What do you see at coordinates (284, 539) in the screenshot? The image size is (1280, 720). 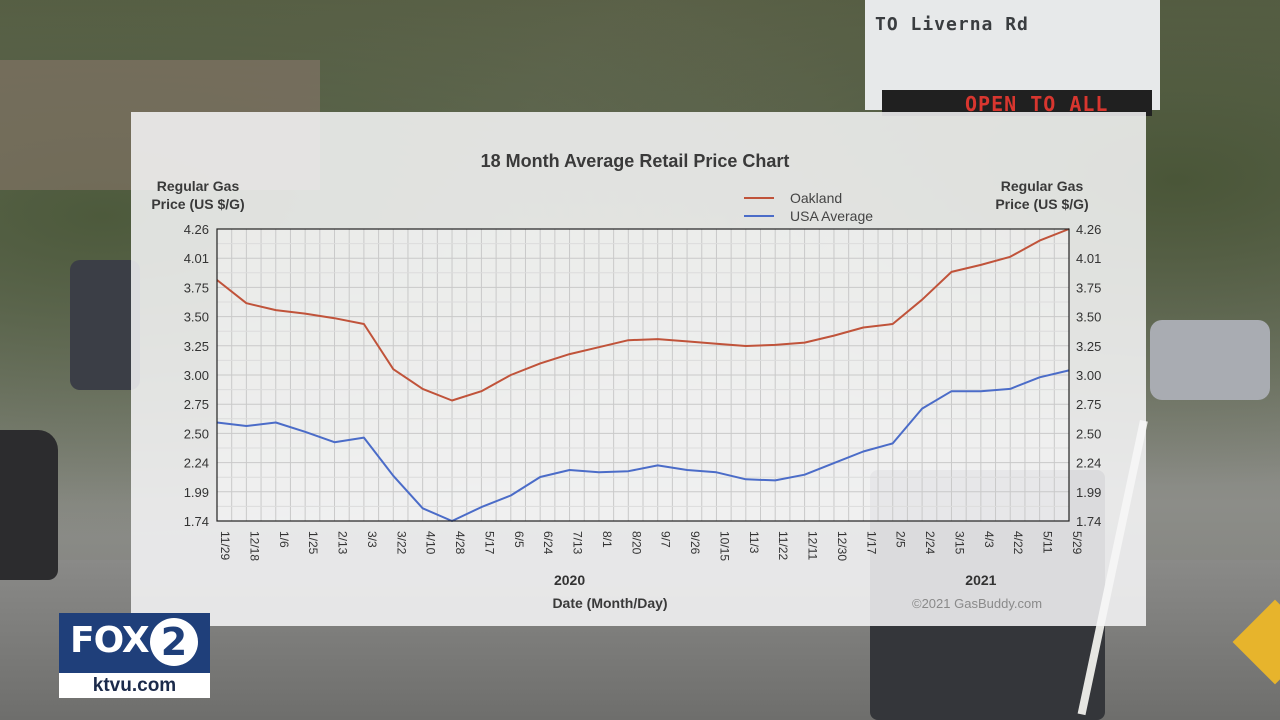 I see `x-tick-label: 1/6` at bounding box center [284, 539].